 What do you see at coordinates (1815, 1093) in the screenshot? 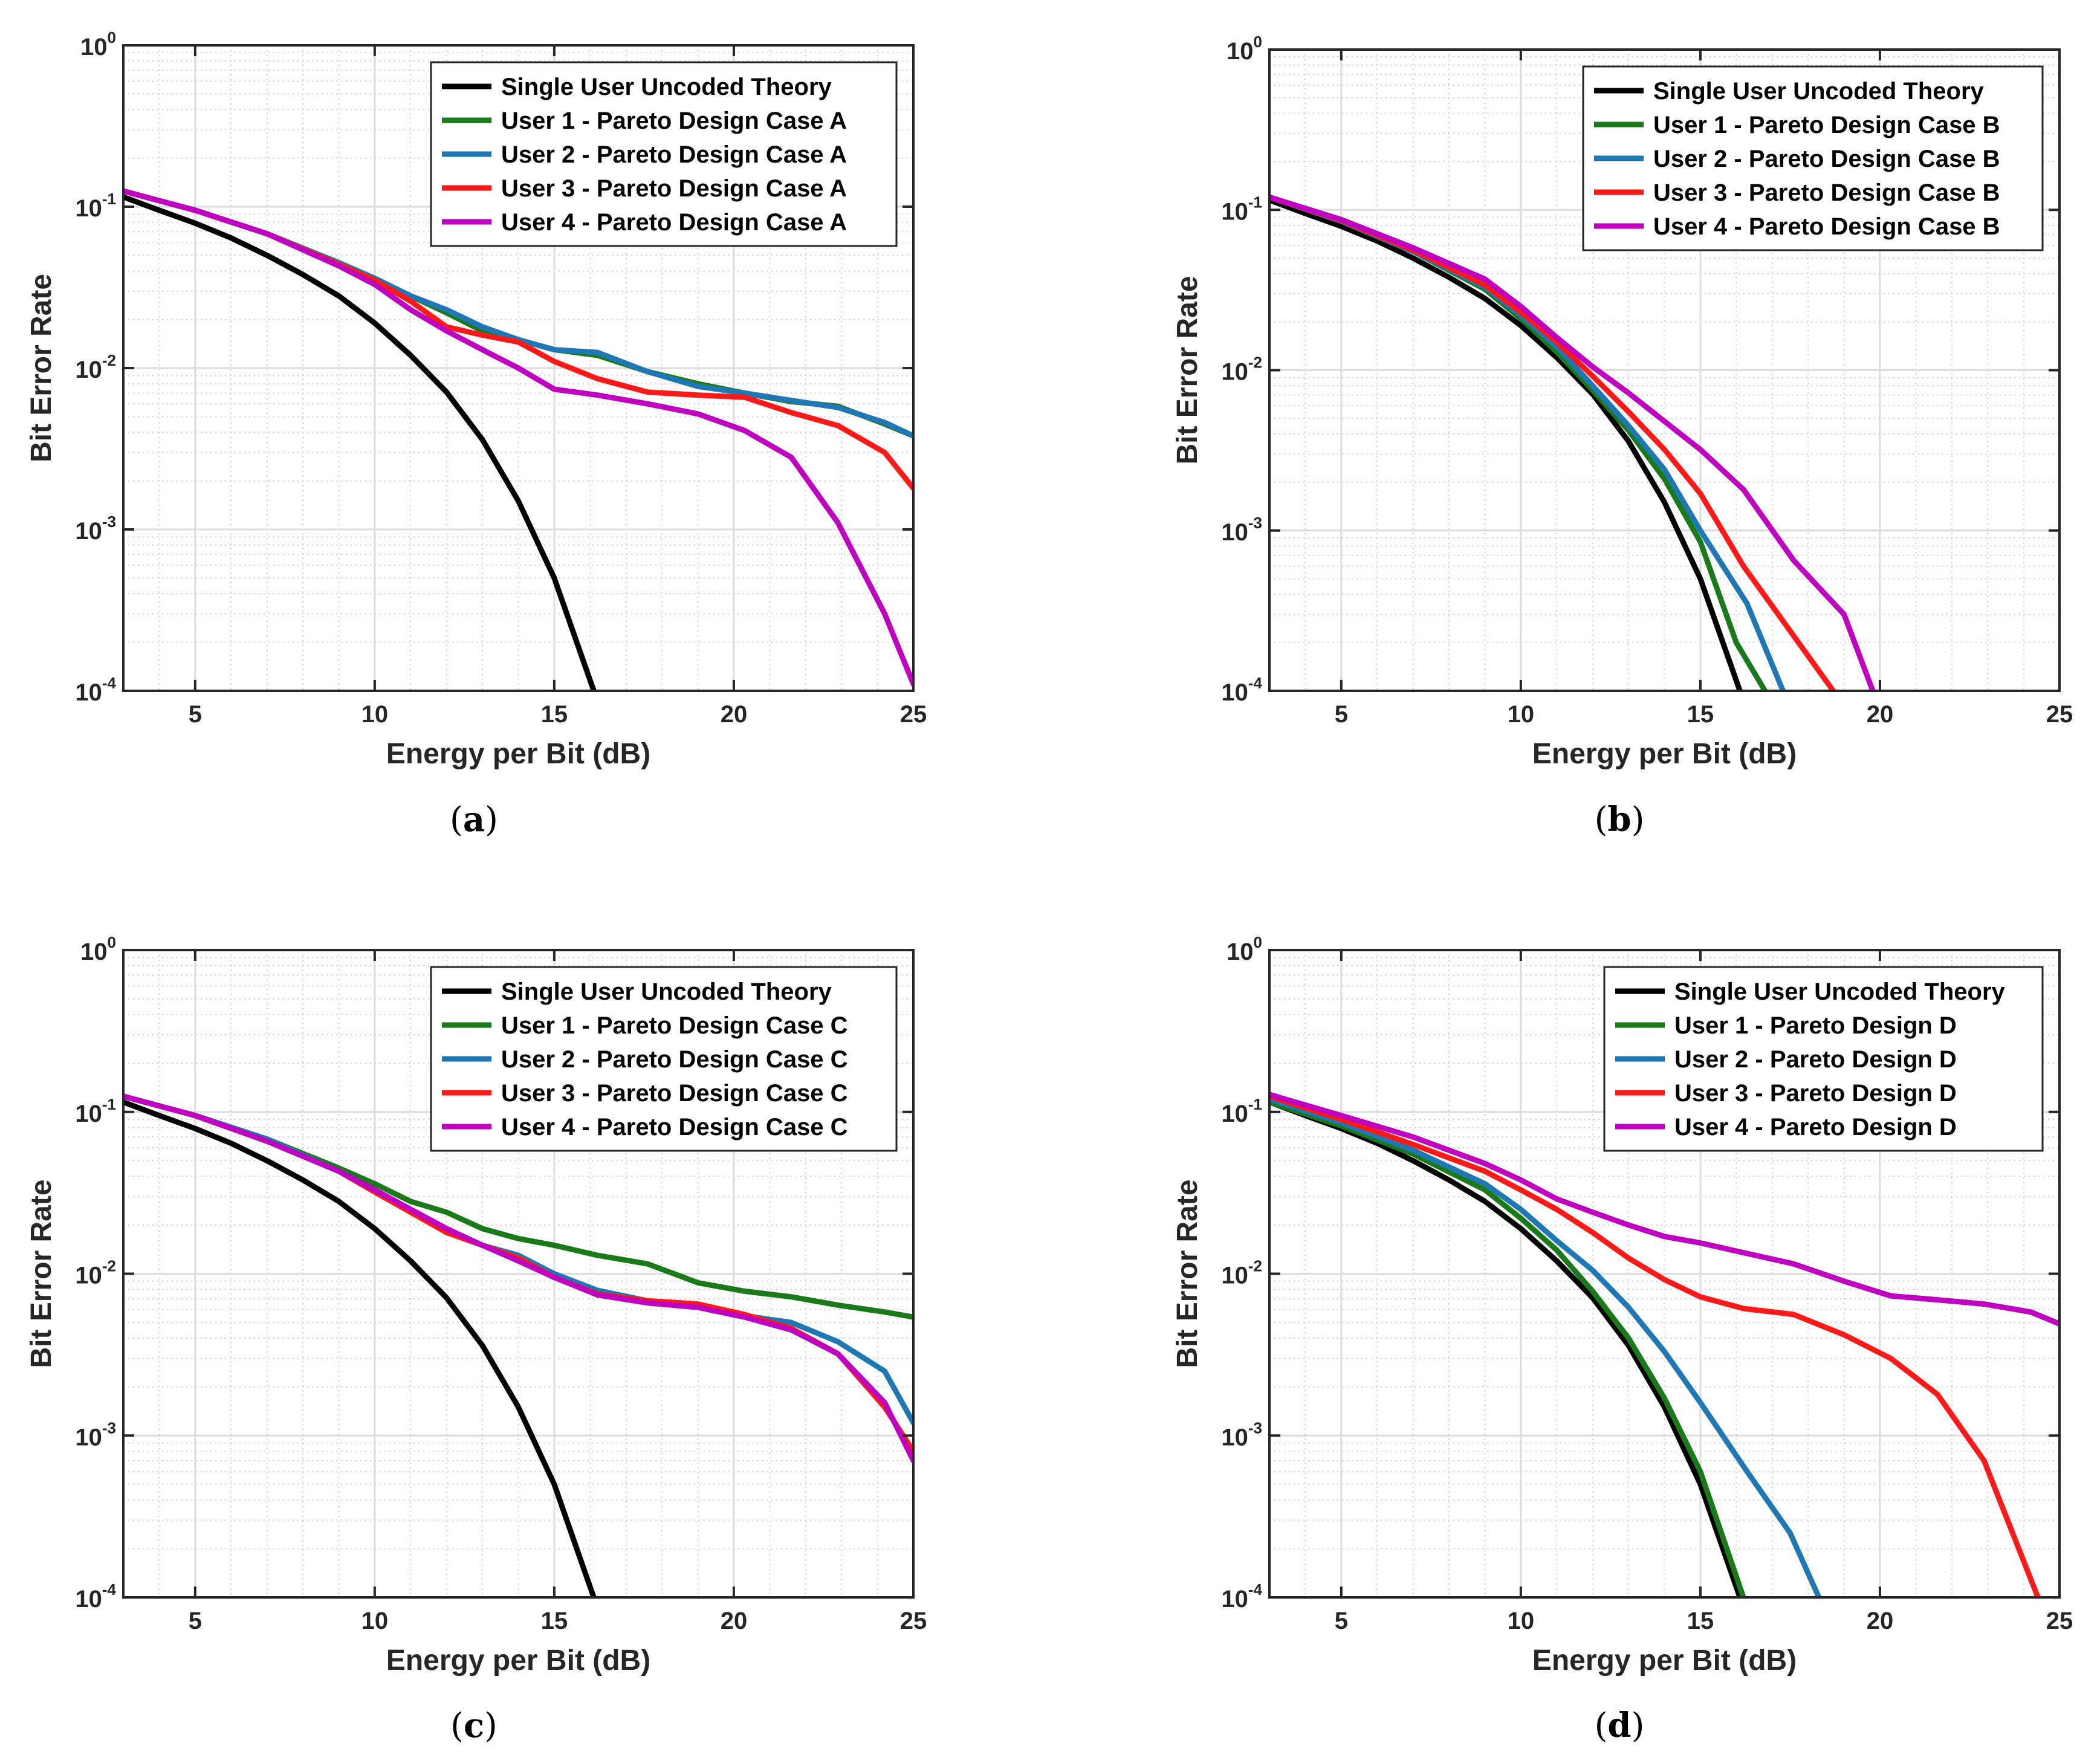
I see `legend-label: User 3 - Pareto Design D` at bounding box center [1815, 1093].